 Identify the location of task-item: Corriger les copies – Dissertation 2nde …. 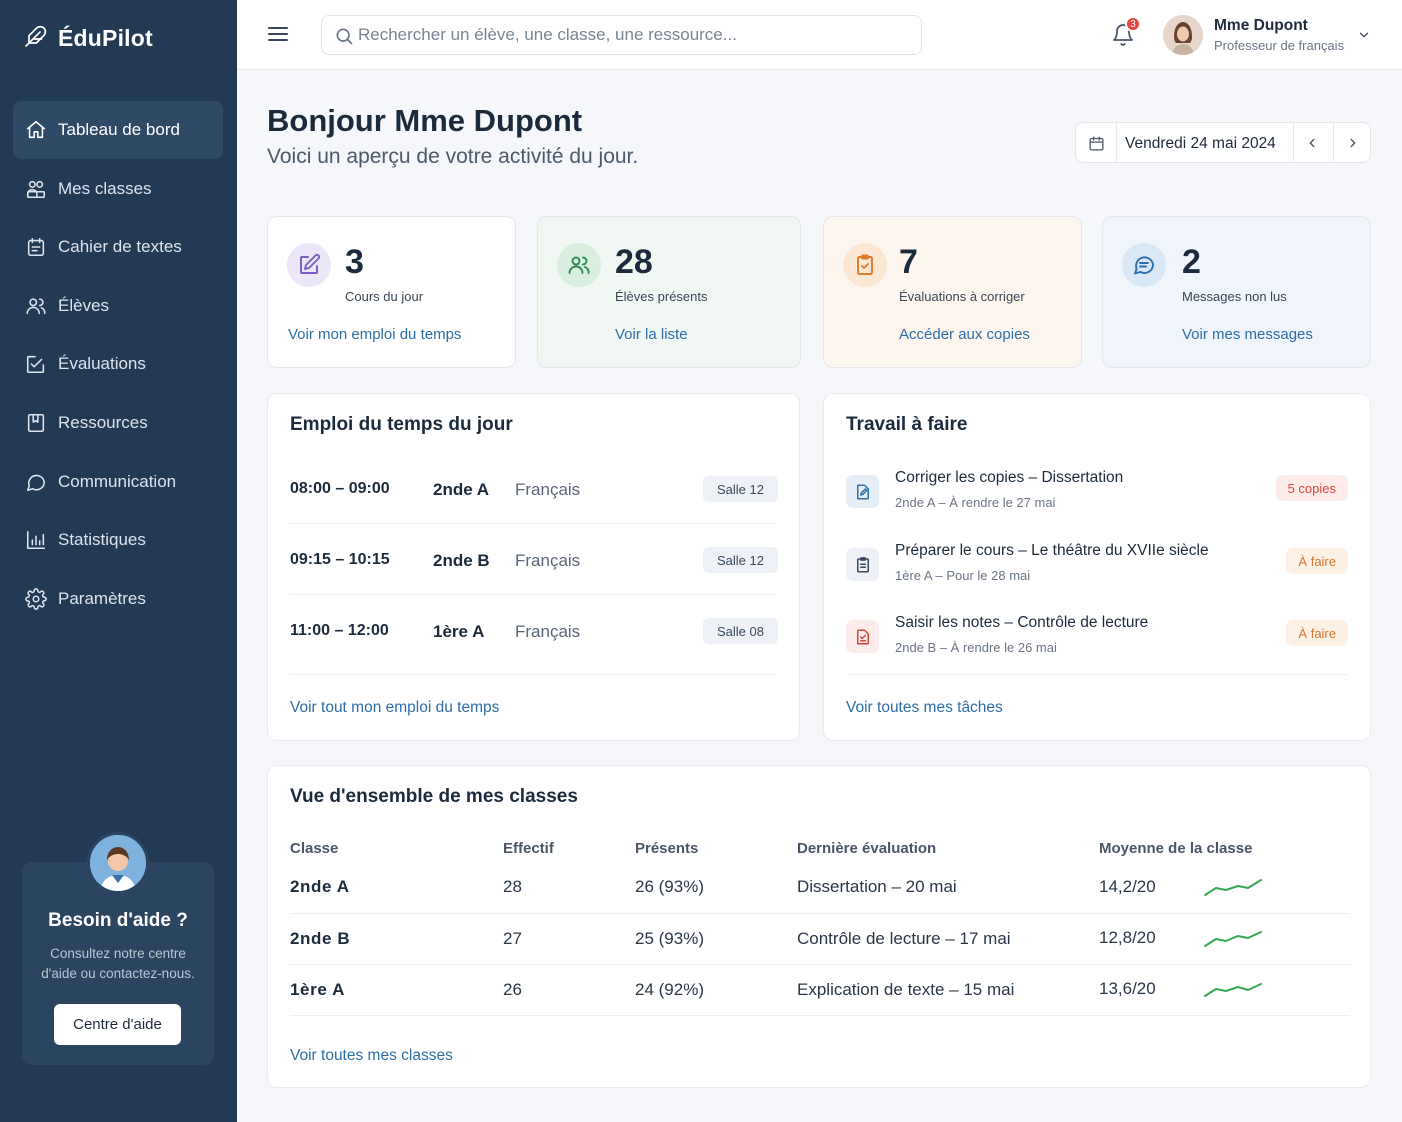
(1097, 494).